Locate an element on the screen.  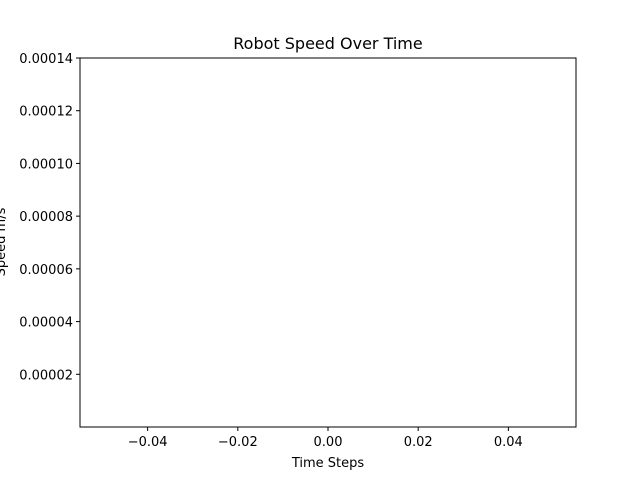
x-tick-label: 0.04 is located at coordinates (508, 442).